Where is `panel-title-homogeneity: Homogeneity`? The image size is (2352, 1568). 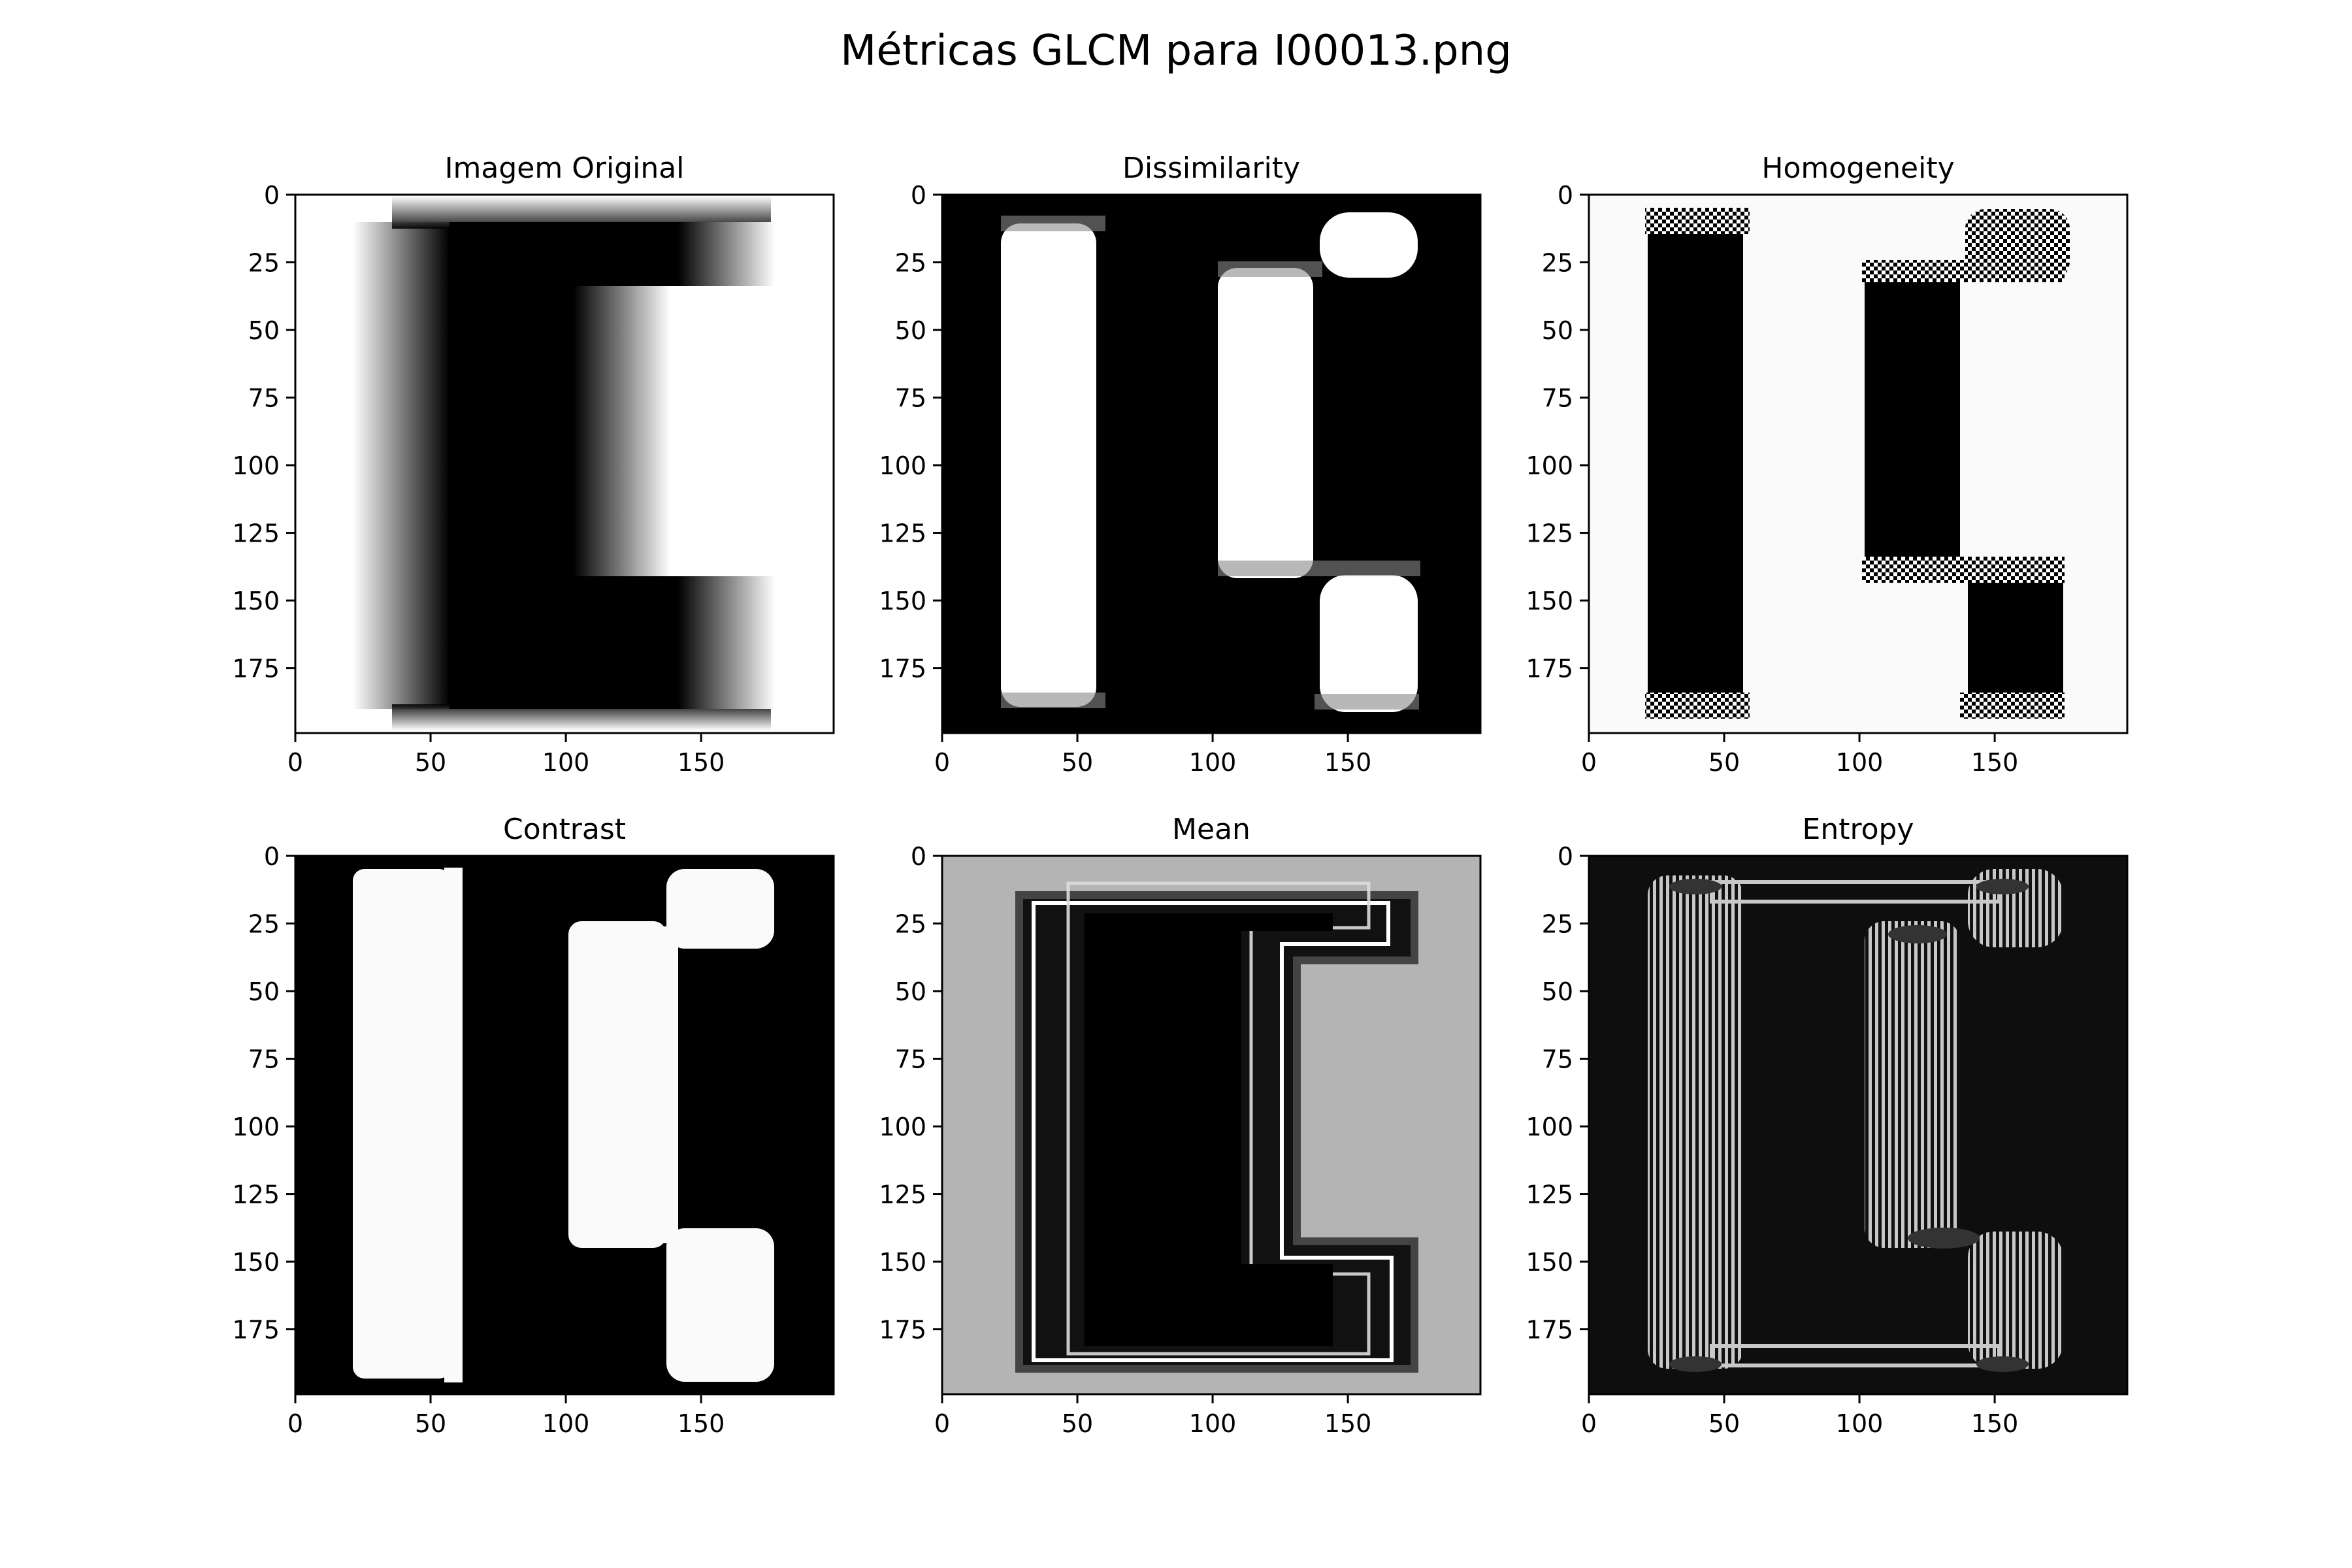
panel-title-homogeneity: Homogeneity is located at coordinates (1857, 168).